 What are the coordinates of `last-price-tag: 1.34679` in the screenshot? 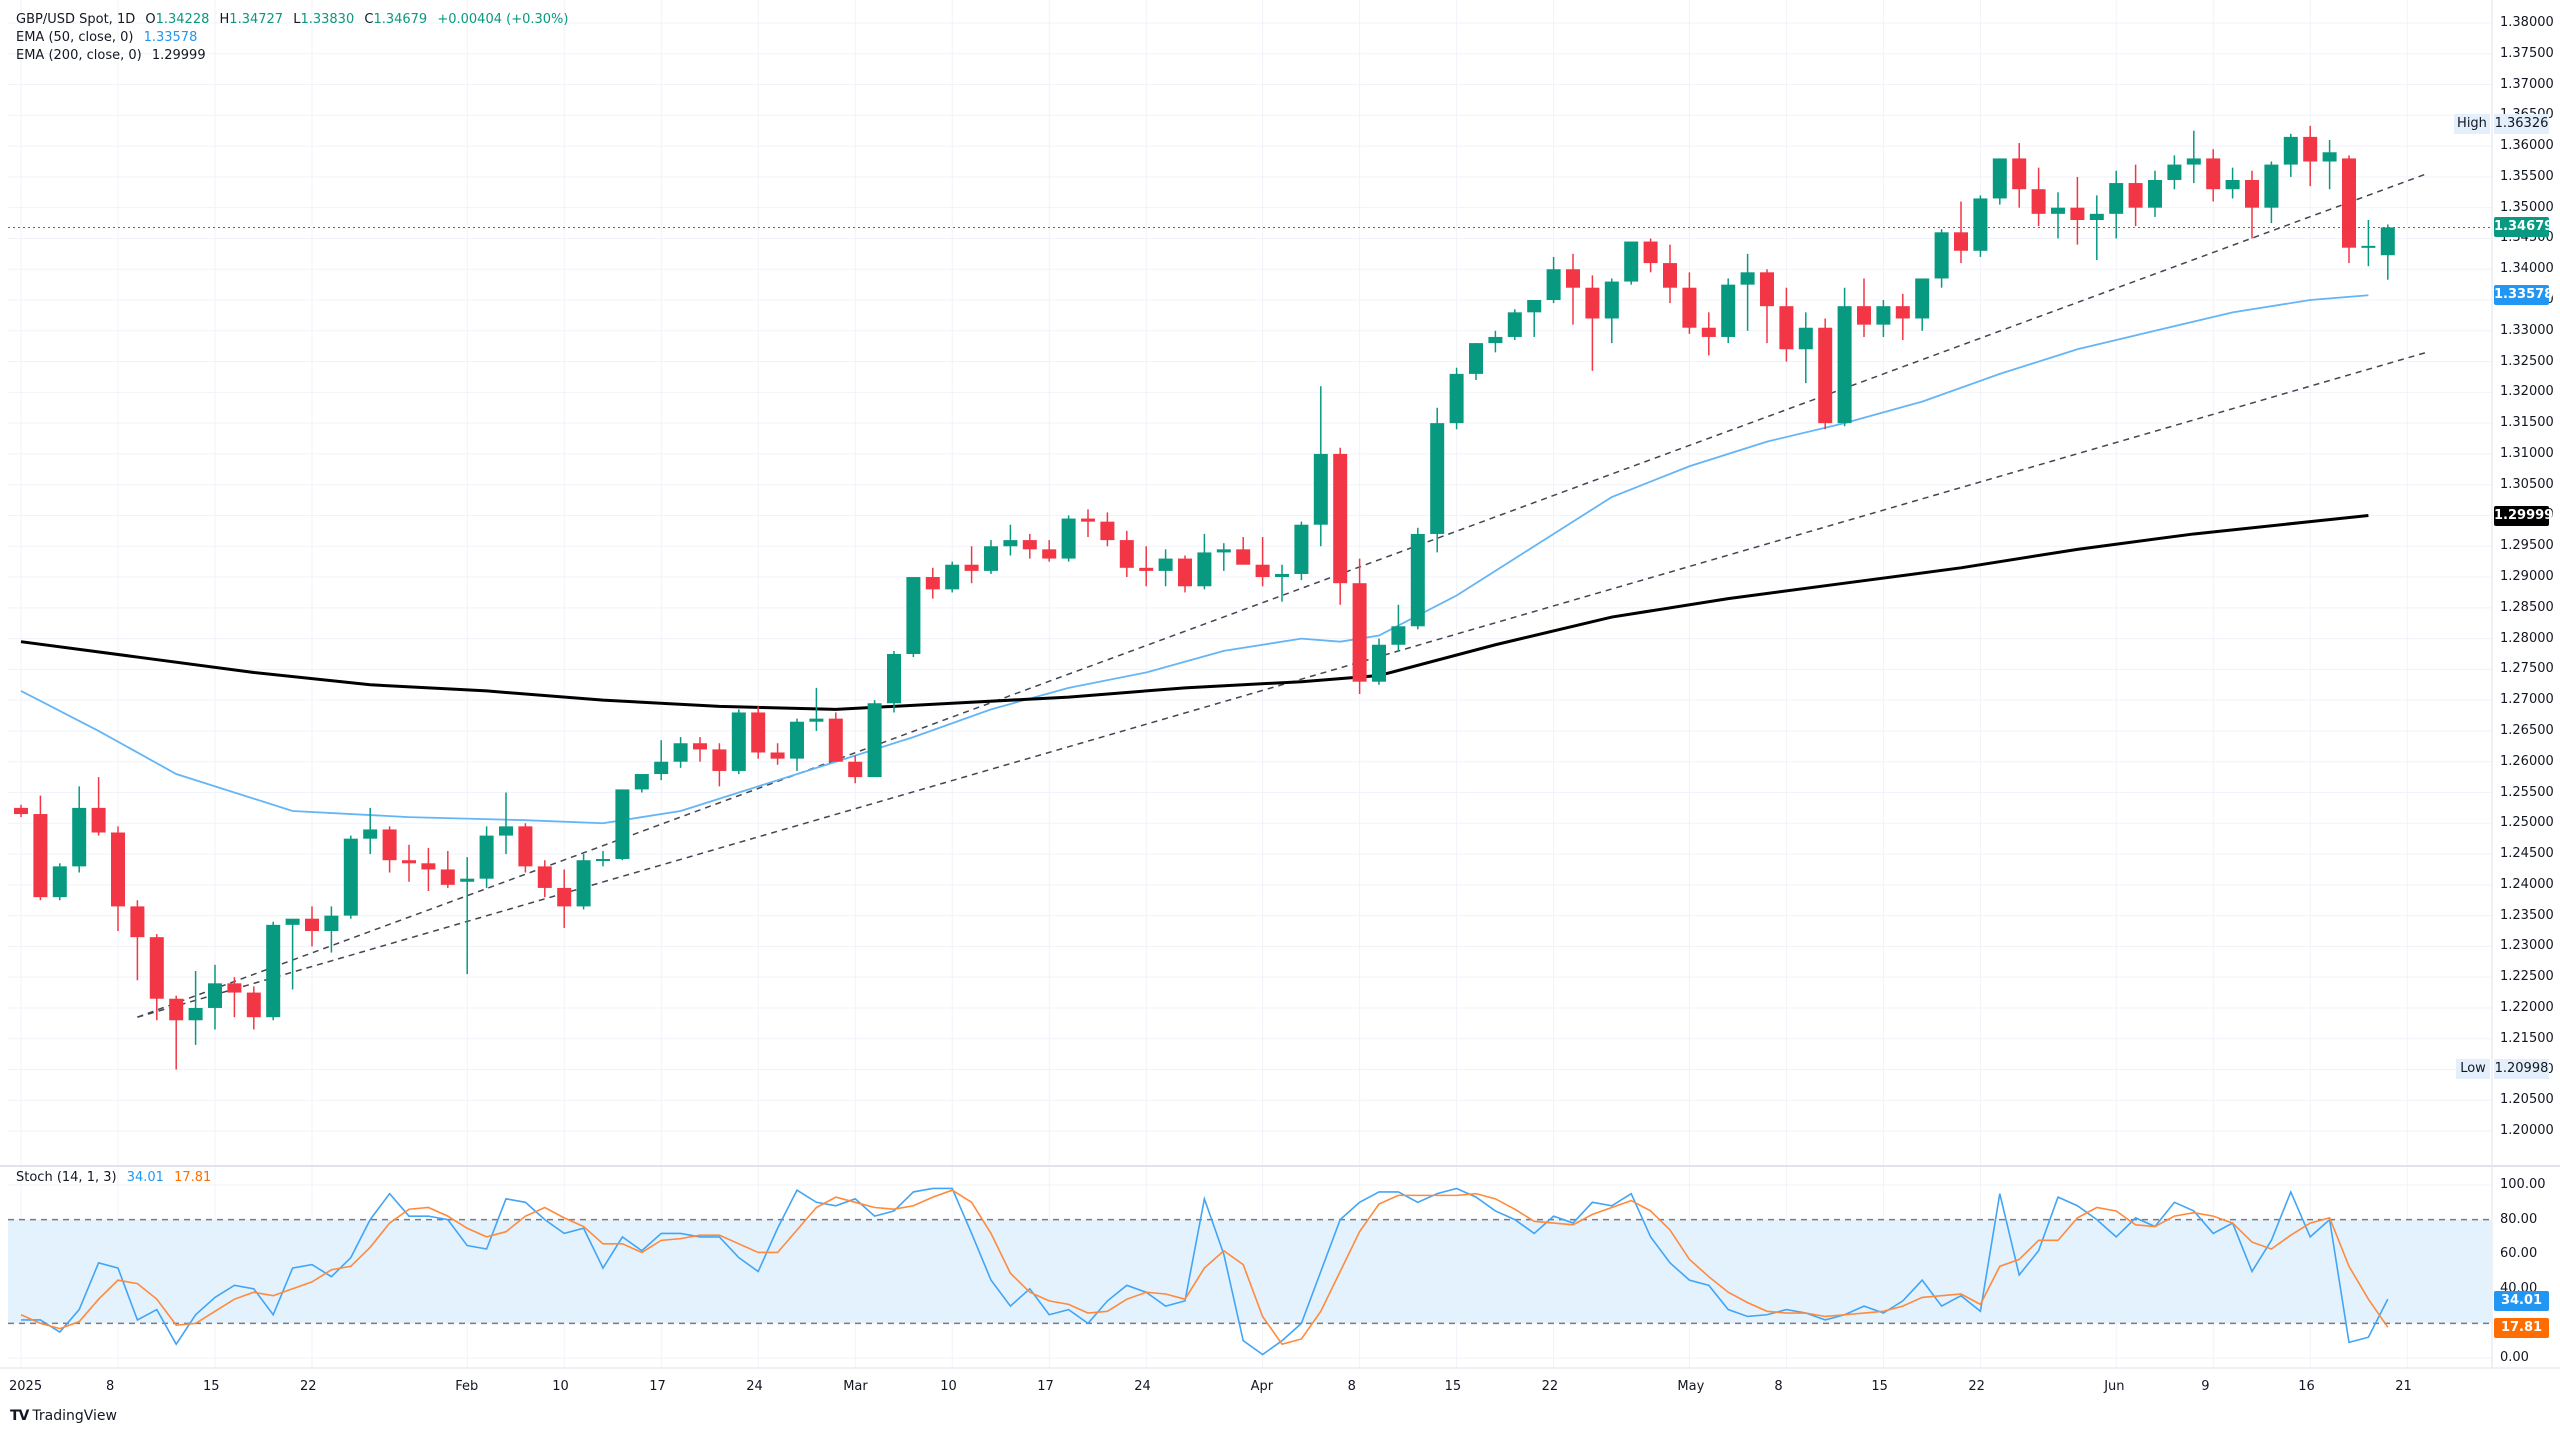 It's located at (2523, 227).